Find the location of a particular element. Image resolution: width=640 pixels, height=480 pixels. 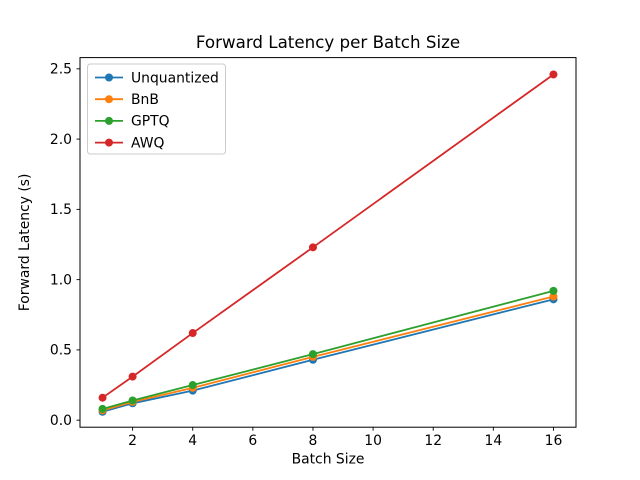

legend-label: GPTQ is located at coordinates (150, 122).